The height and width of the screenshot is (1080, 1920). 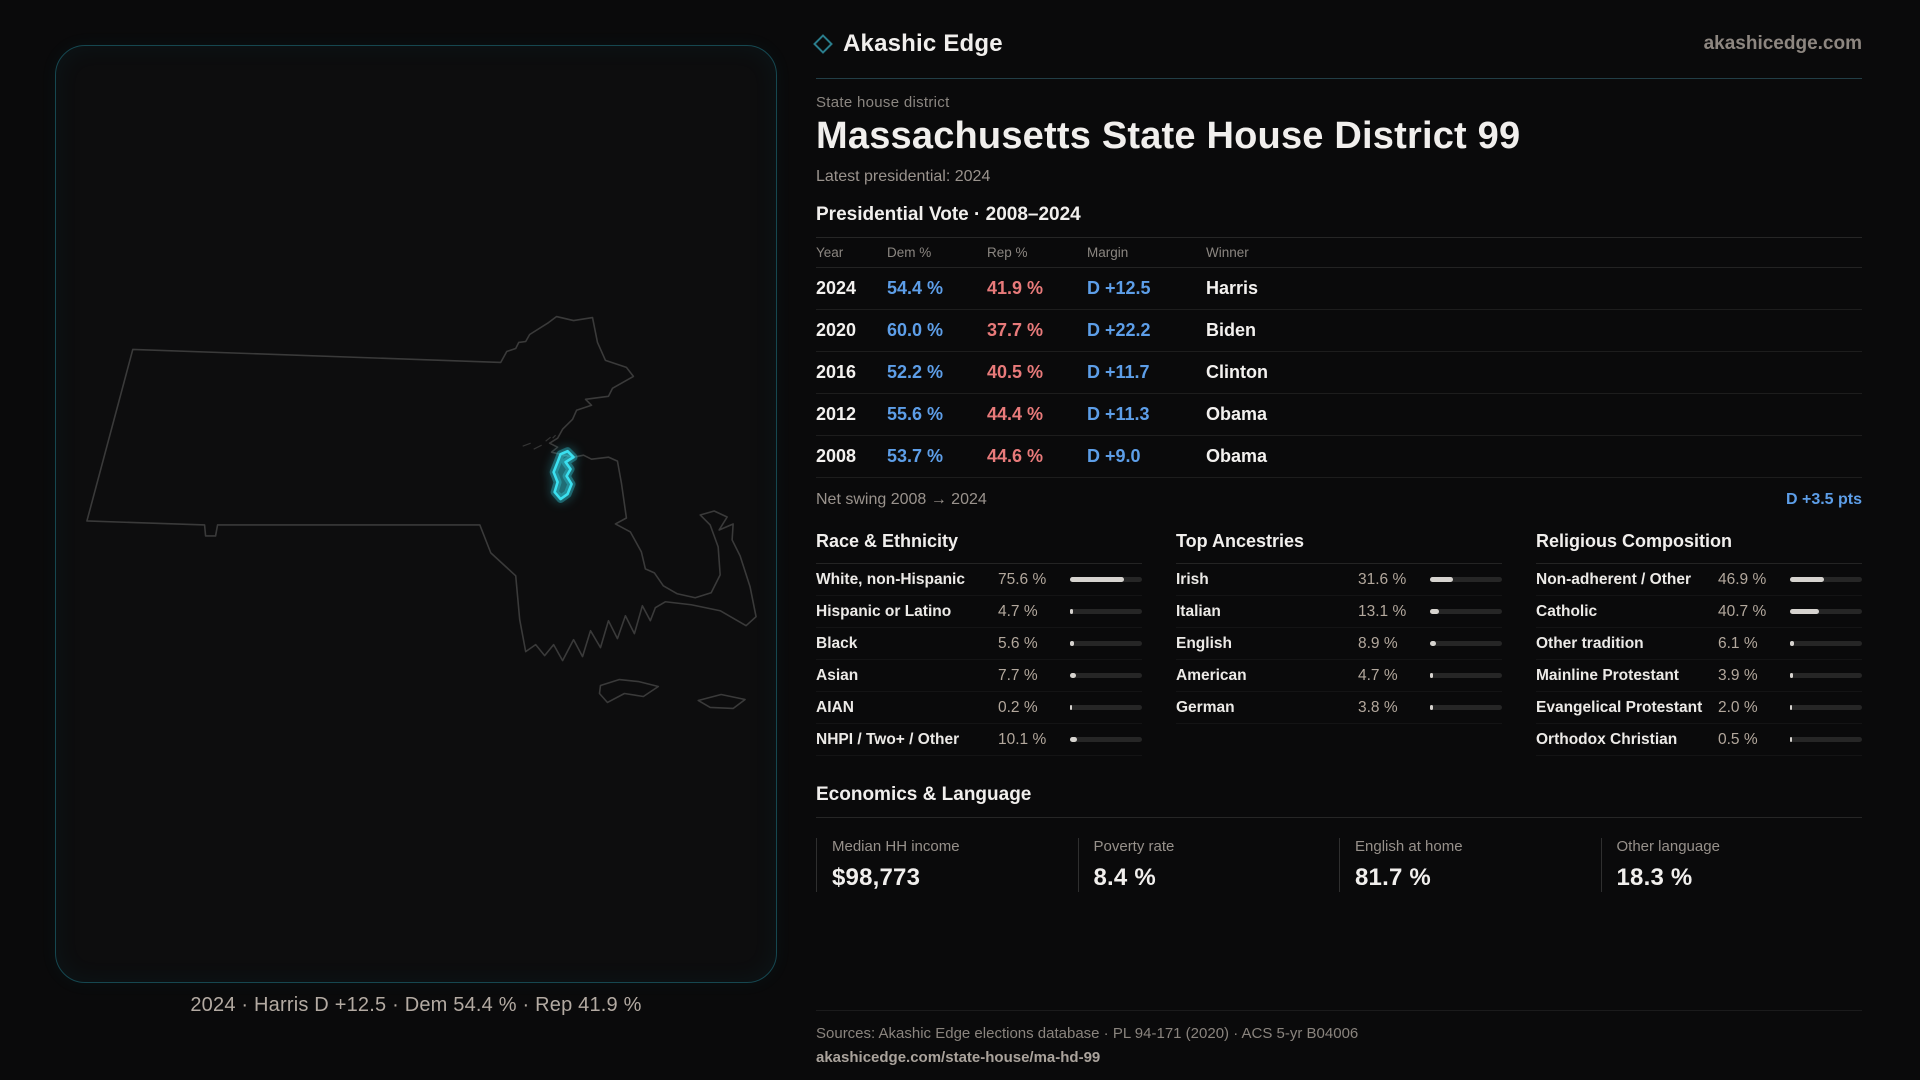 What do you see at coordinates (1738, 707) in the screenshot?
I see `demographic-value: 2.0 %` at bounding box center [1738, 707].